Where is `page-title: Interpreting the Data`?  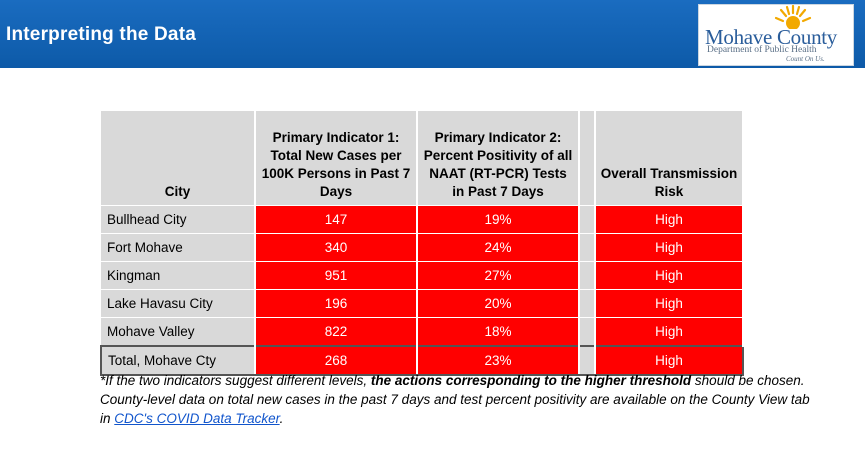
page-title: Interpreting the Data is located at coordinates (101, 34).